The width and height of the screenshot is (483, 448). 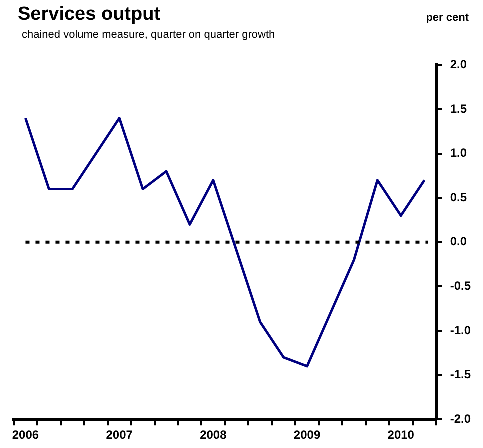 I want to click on y-tick-label: -1.0, so click(x=461, y=330).